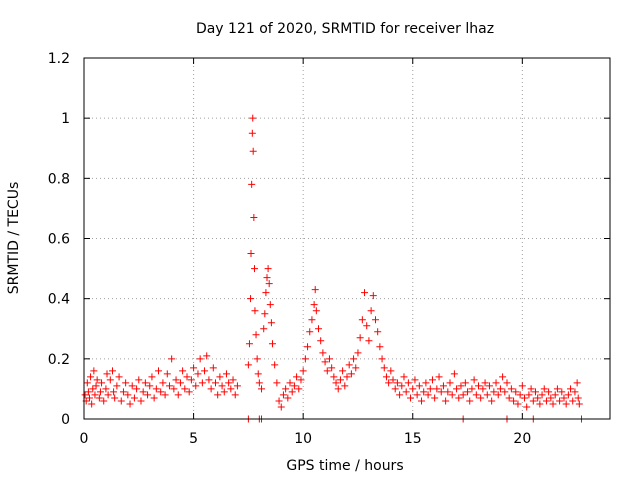 The image size is (640, 480). What do you see at coordinates (344, 466) in the screenshot?
I see `x-axis-label: GPS time / hours` at bounding box center [344, 466].